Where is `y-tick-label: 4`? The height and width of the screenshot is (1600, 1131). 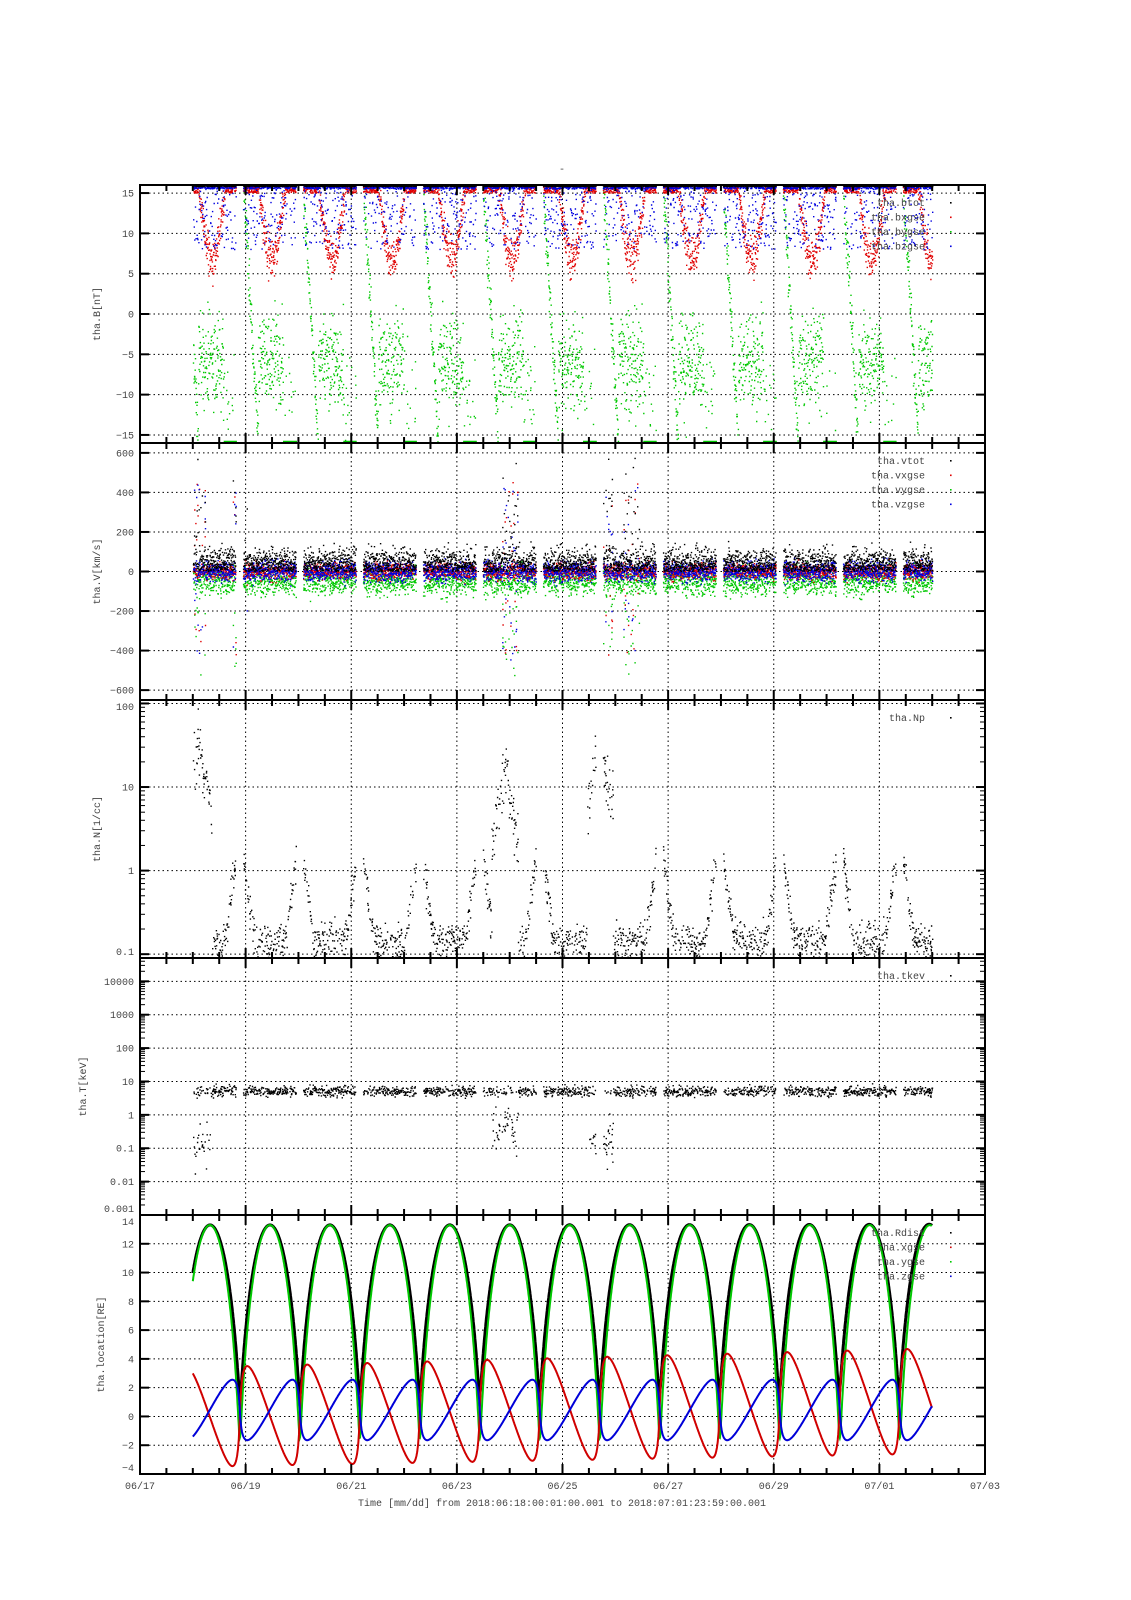
y-tick-label: 4 is located at coordinates (131, 1360).